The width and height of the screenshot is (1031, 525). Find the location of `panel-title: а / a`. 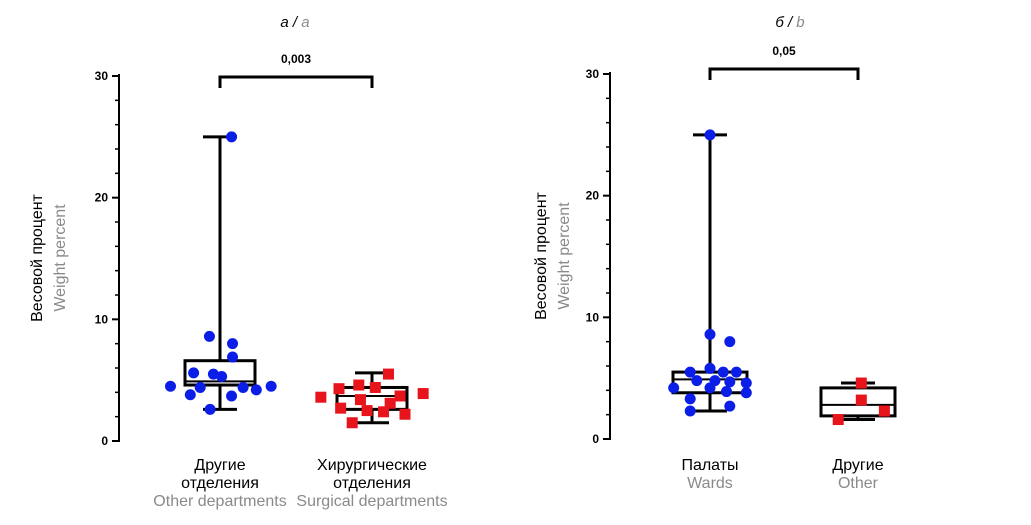

panel-title: а / a is located at coordinates (294, 22).